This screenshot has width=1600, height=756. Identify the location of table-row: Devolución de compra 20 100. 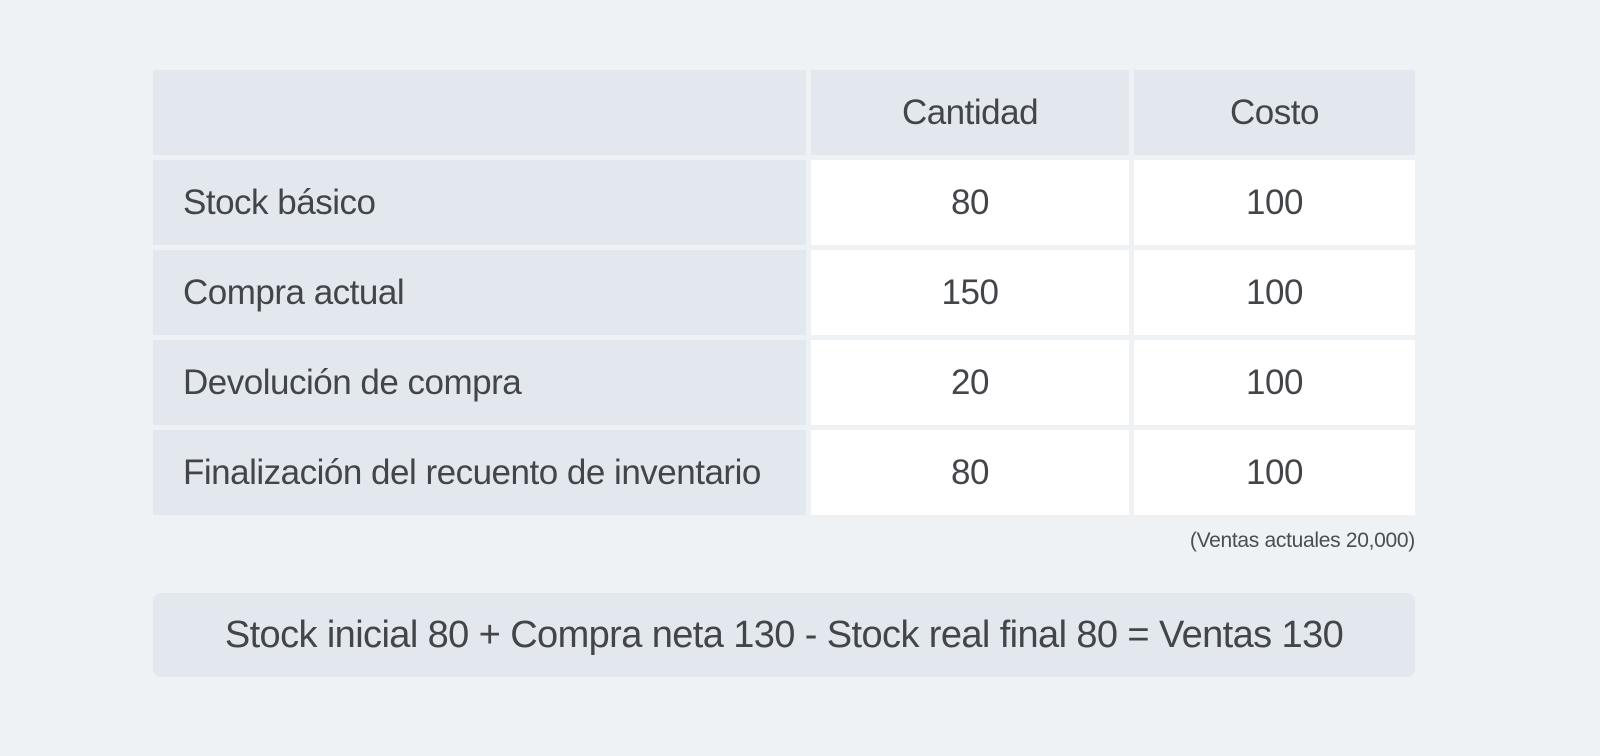
(784, 382).